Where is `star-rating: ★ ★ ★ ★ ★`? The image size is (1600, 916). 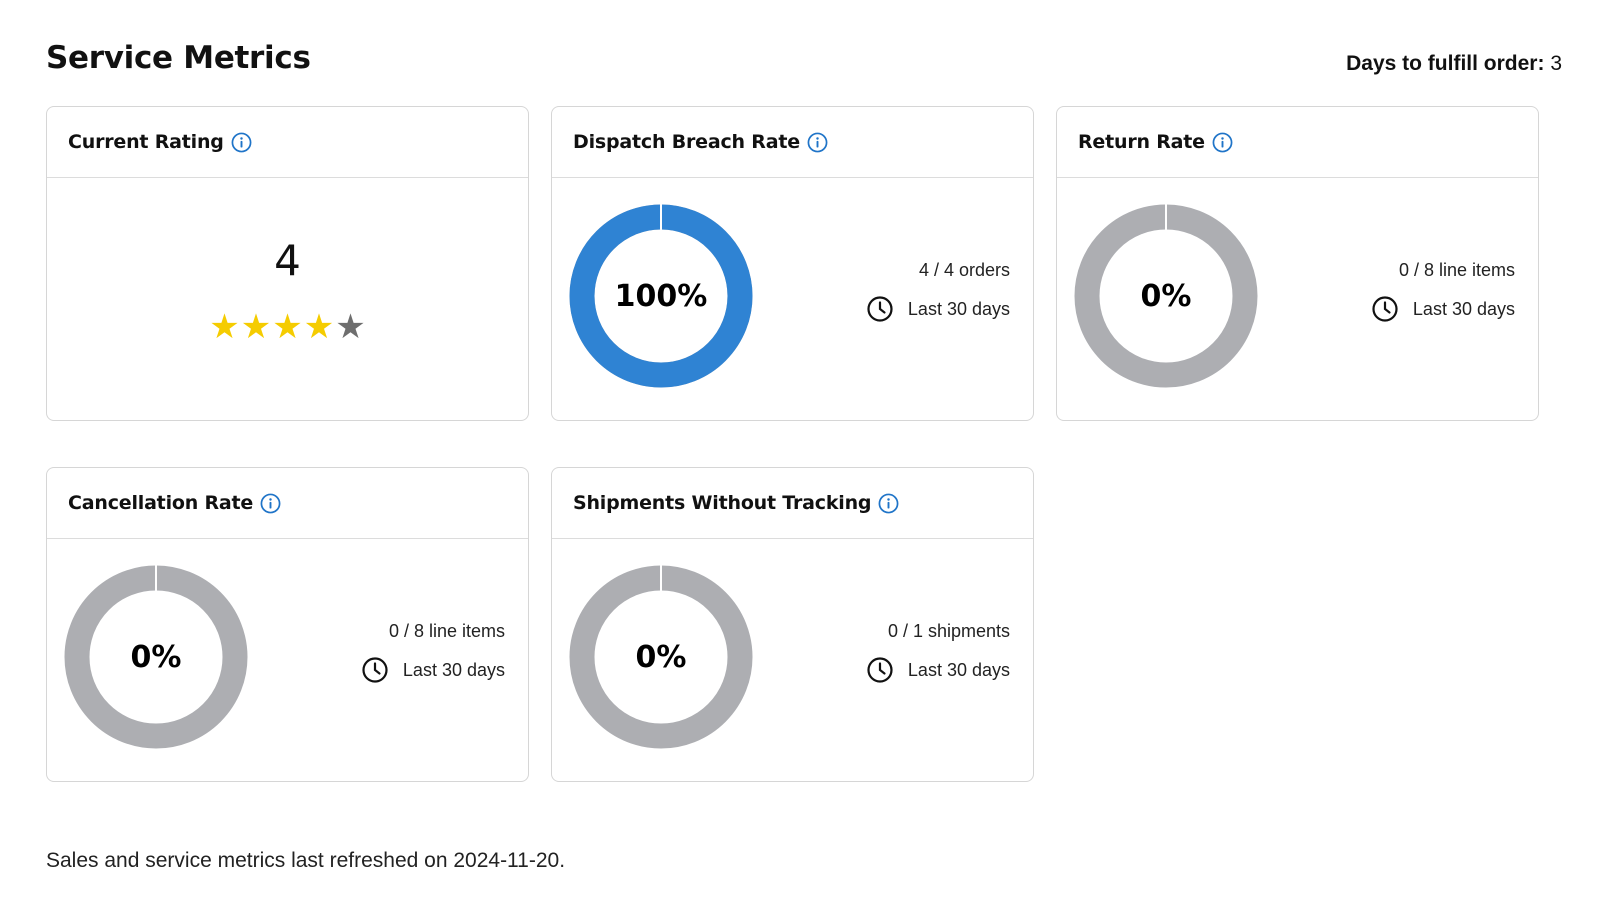
star-rating: ★ ★ ★ ★ ★ is located at coordinates (287, 327).